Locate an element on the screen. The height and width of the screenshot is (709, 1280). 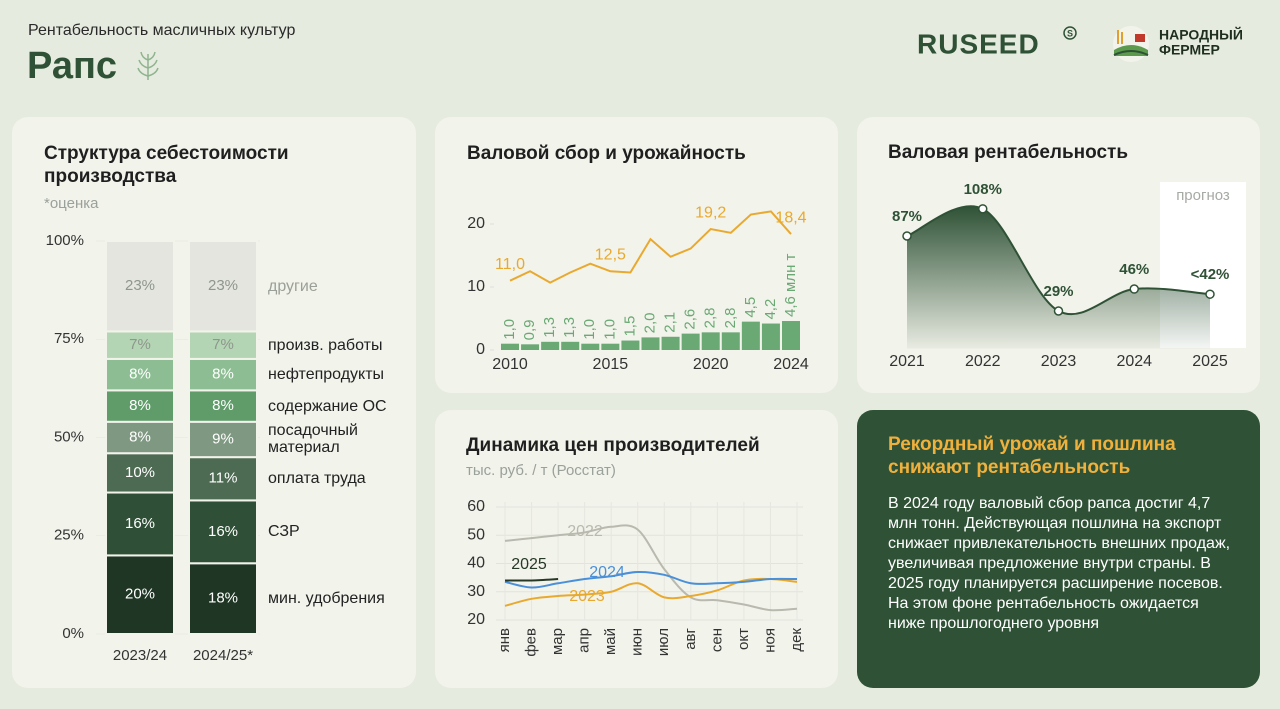
series-label: 2025 is located at coordinates (529, 564).